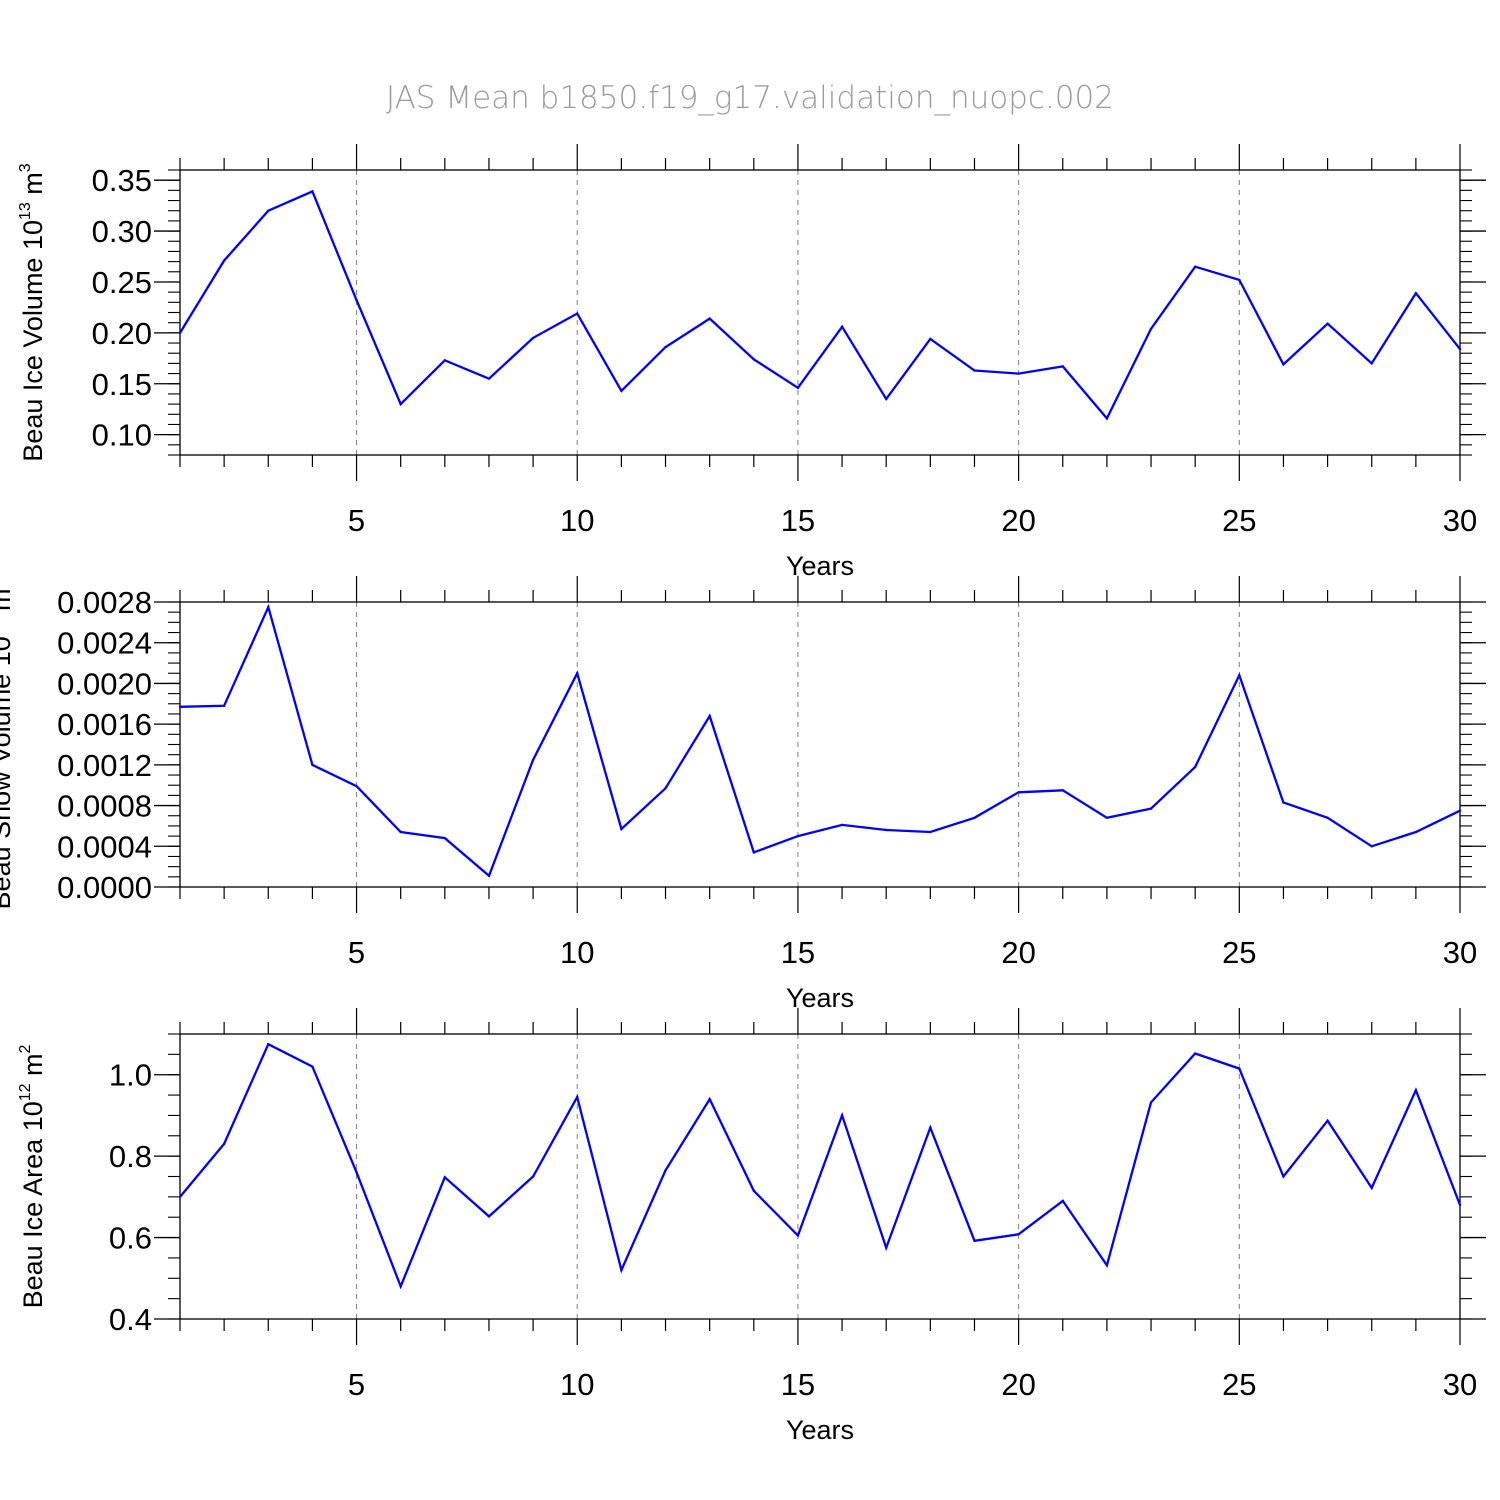  I want to click on y-tick-label: 0.25, so click(122, 282).